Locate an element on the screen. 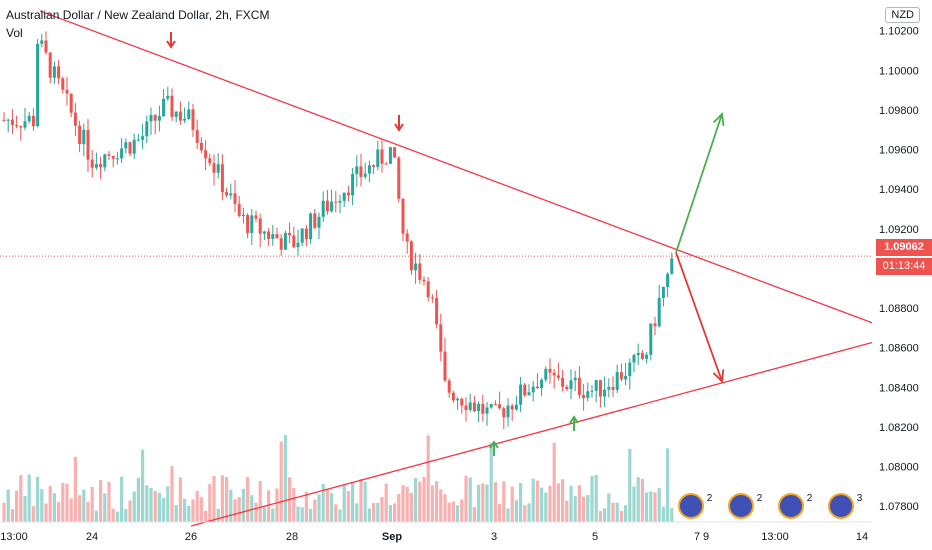  y-tick-label: 1.10000 is located at coordinates (899, 71).